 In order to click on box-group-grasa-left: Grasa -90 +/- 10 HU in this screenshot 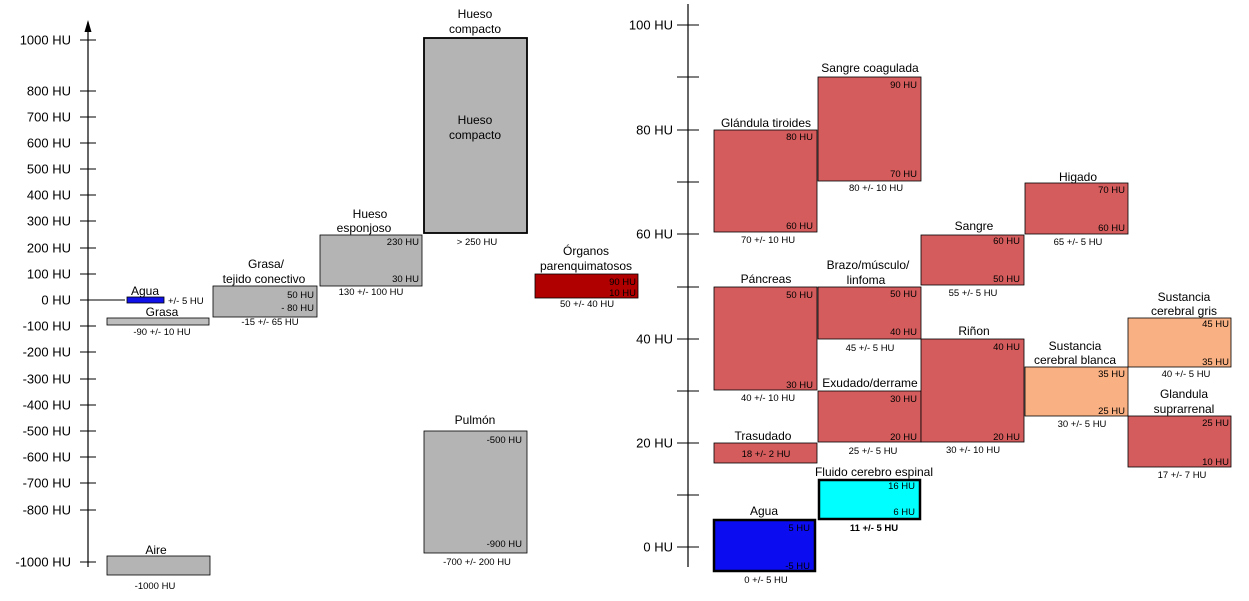, I will do `click(158, 321)`.